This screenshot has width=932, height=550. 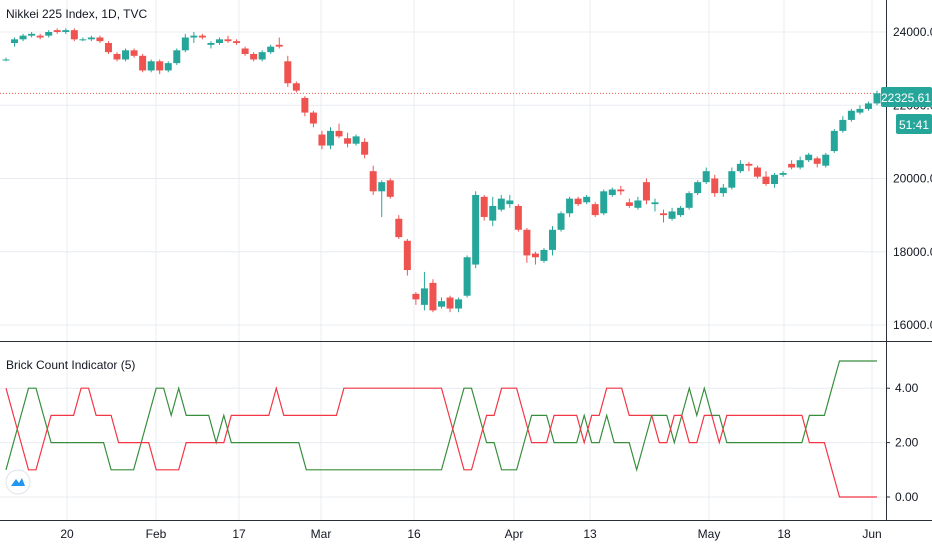 What do you see at coordinates (70, 365) in the screenshot?
I see `indicator-title: Brick Count Indicator (5)` at bounding box center [70, 365].